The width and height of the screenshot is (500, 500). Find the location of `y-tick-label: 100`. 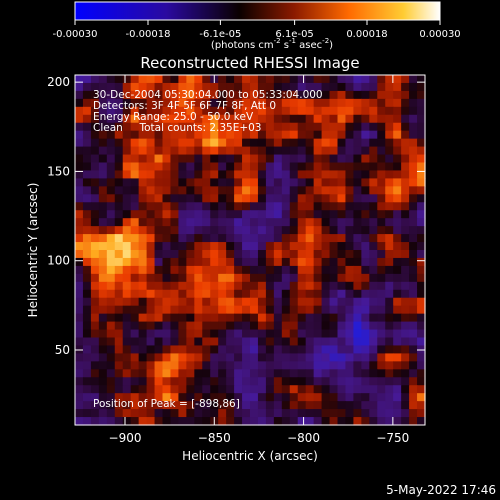

y-tick-label: 100 is located at coordinates (58, 261).